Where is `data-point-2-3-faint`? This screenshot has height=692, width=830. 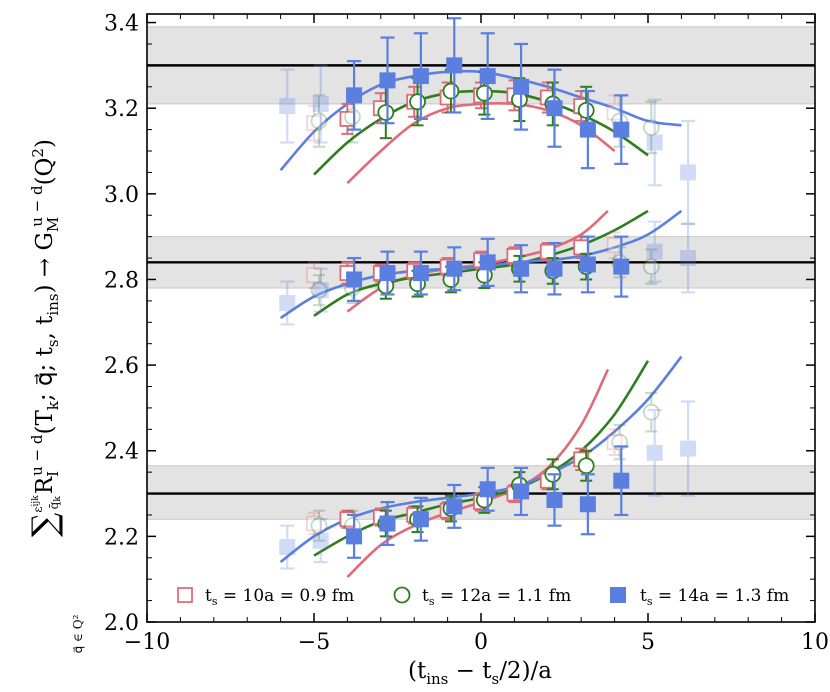
data-point-2-3-faint is located at coordinates (688, 172).